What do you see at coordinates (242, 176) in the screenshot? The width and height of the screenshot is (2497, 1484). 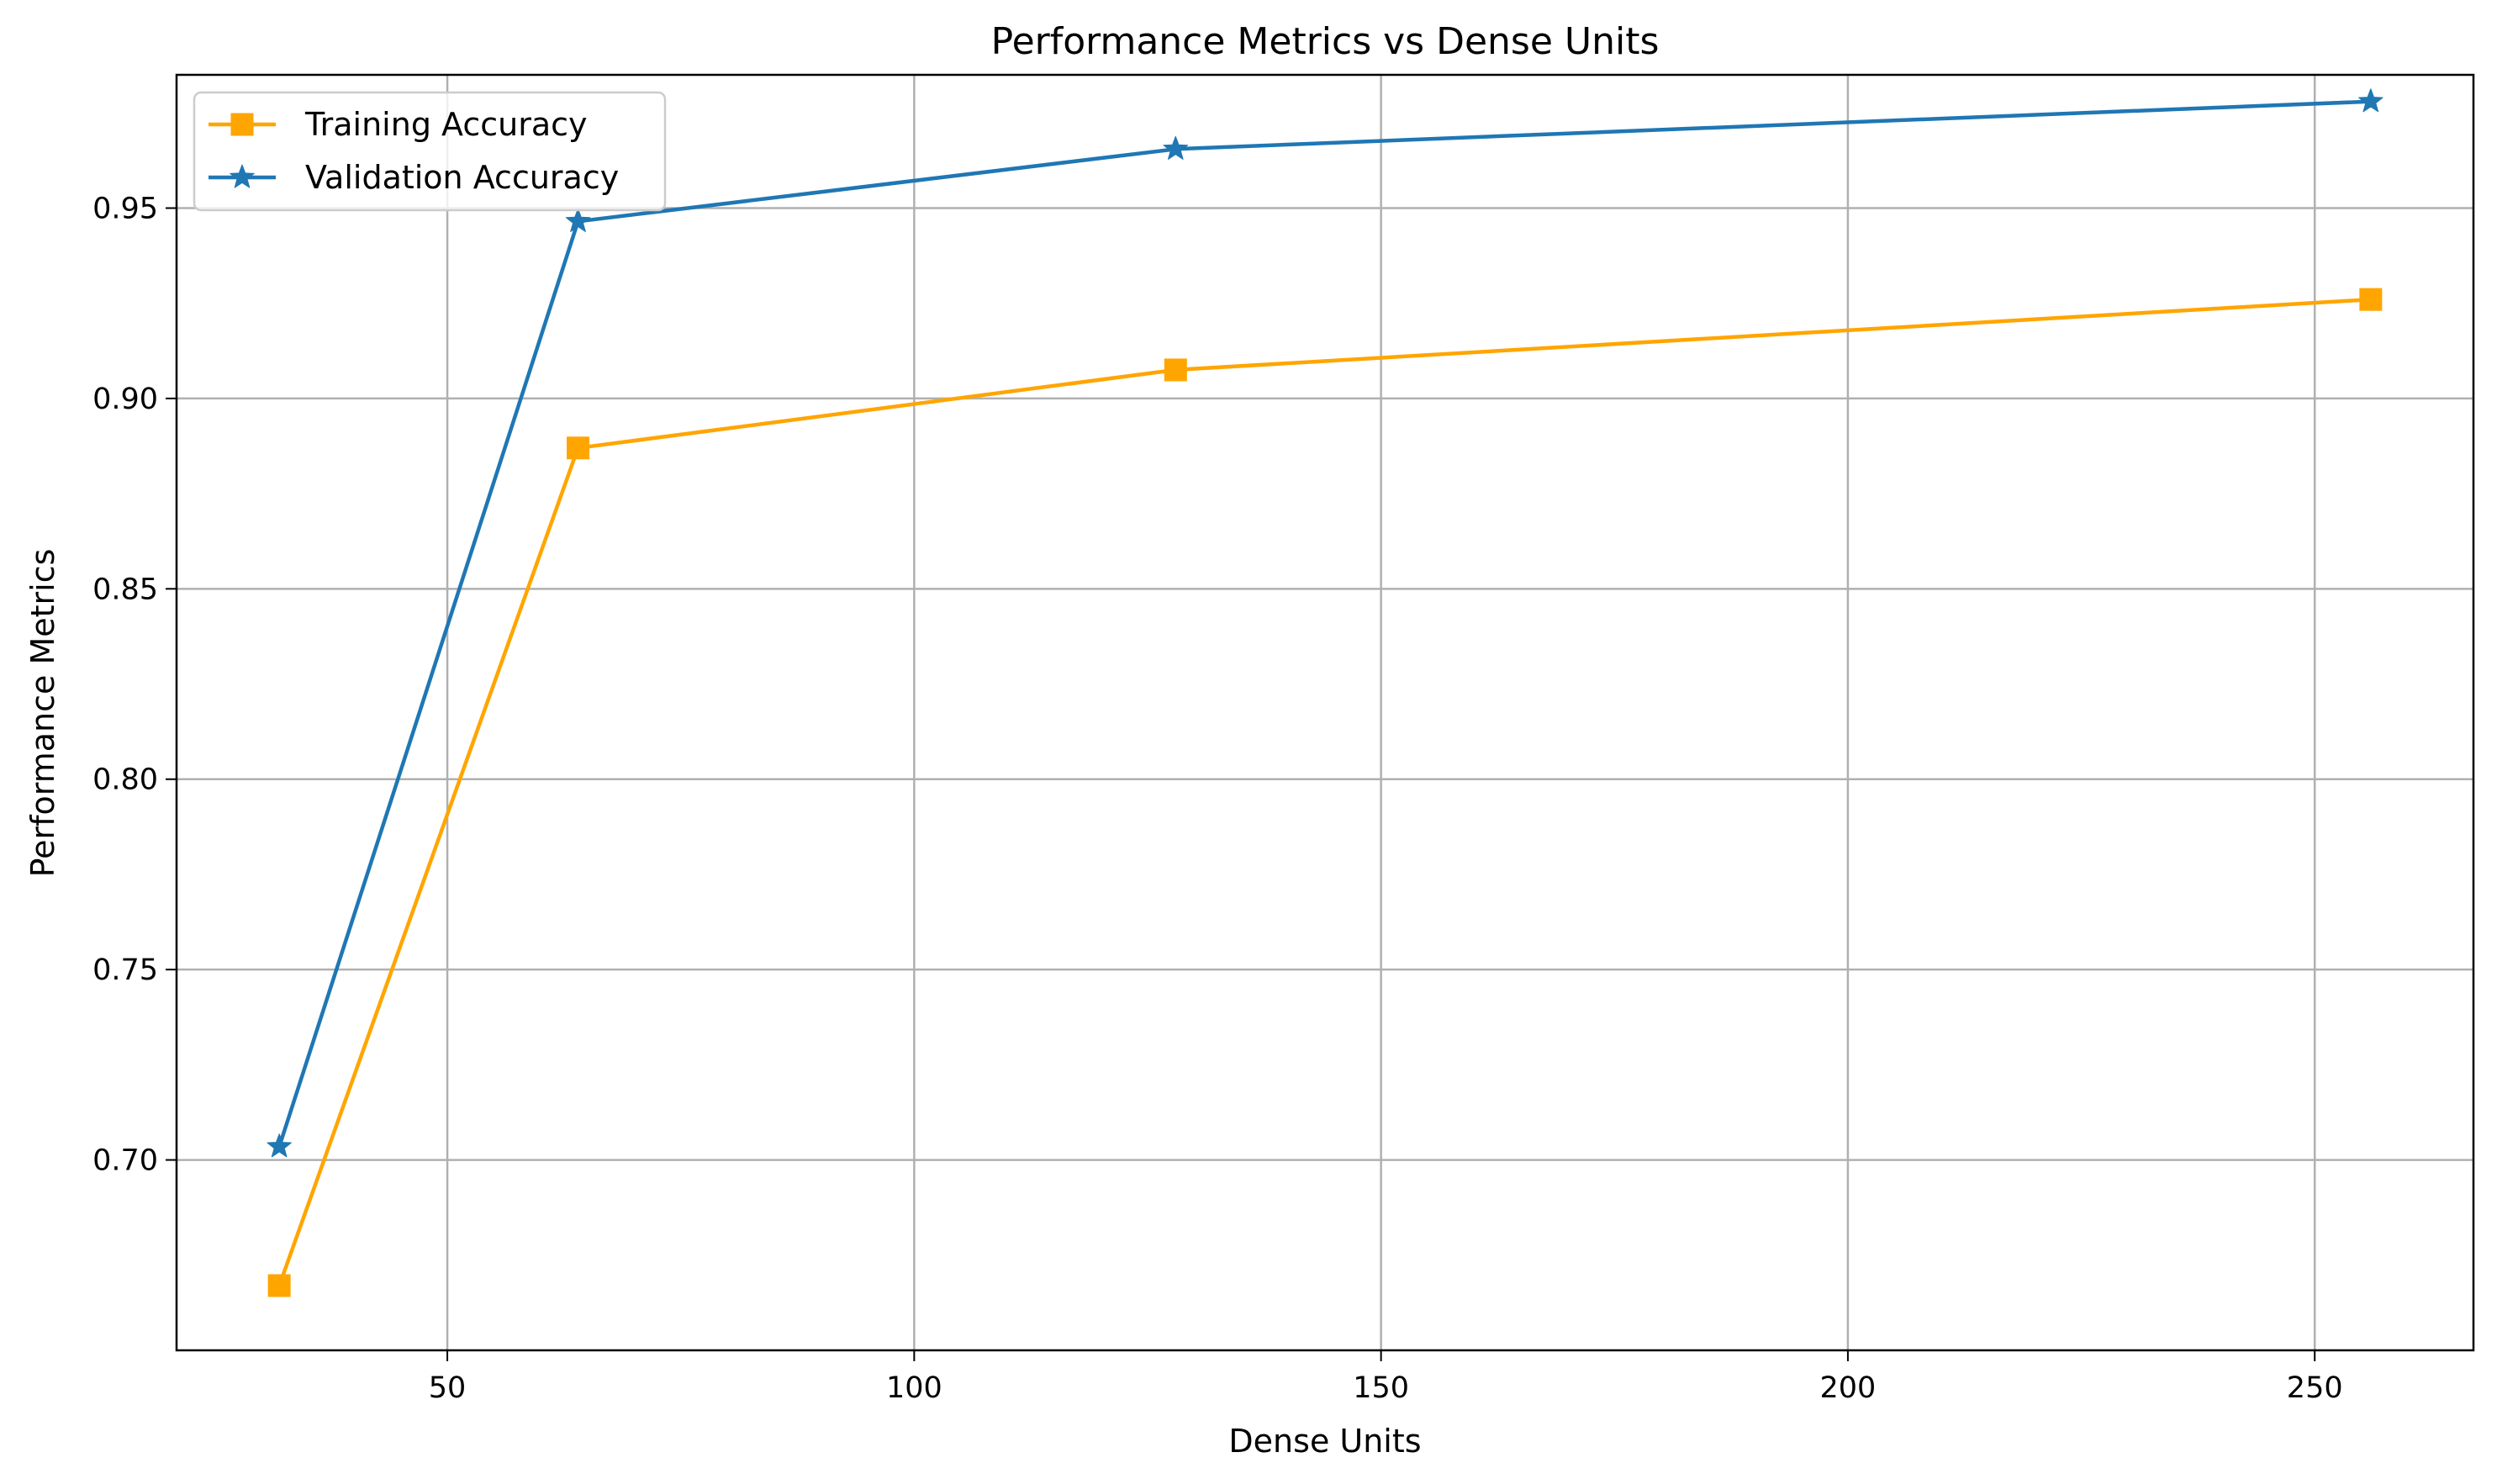 I see `legend-star-marker` at bounding box center [242, 176].